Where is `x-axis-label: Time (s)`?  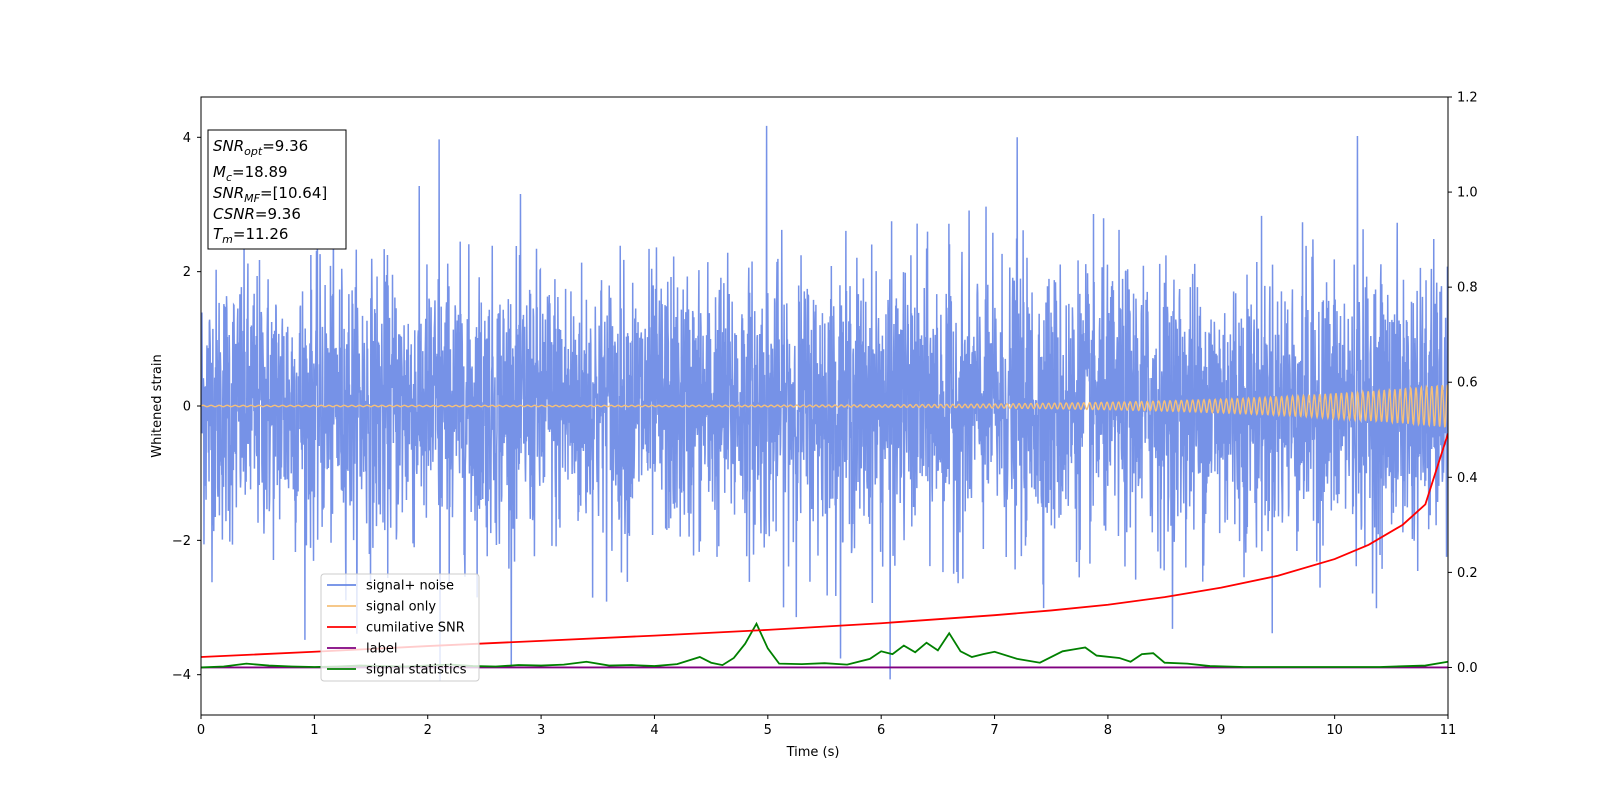 x-axis-label: Time (s) is located at coordinates (813, 752).